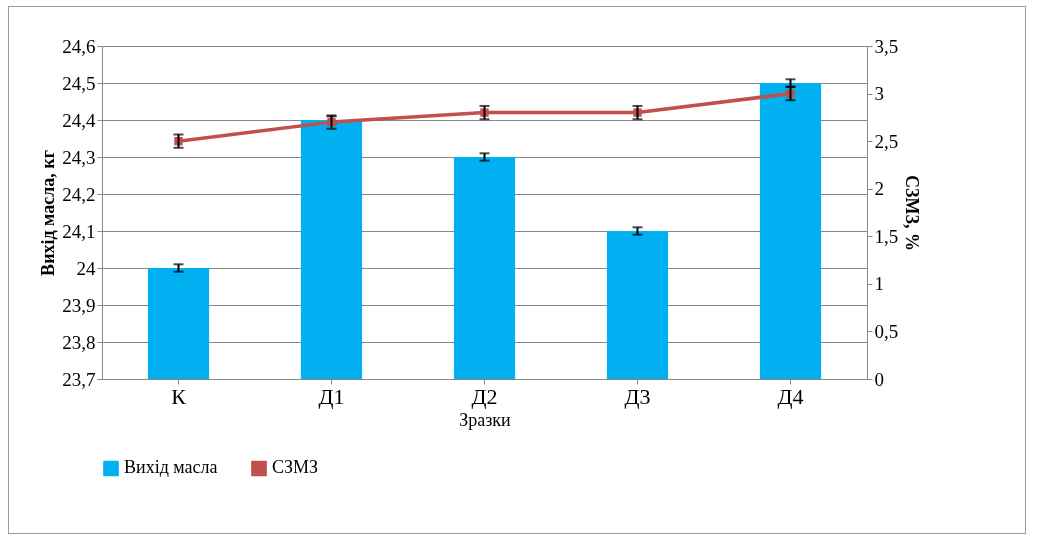  Describe the element at coordinates (886, 141) in the screenshot. I see `y2-tick-label: 2,5` at that location.